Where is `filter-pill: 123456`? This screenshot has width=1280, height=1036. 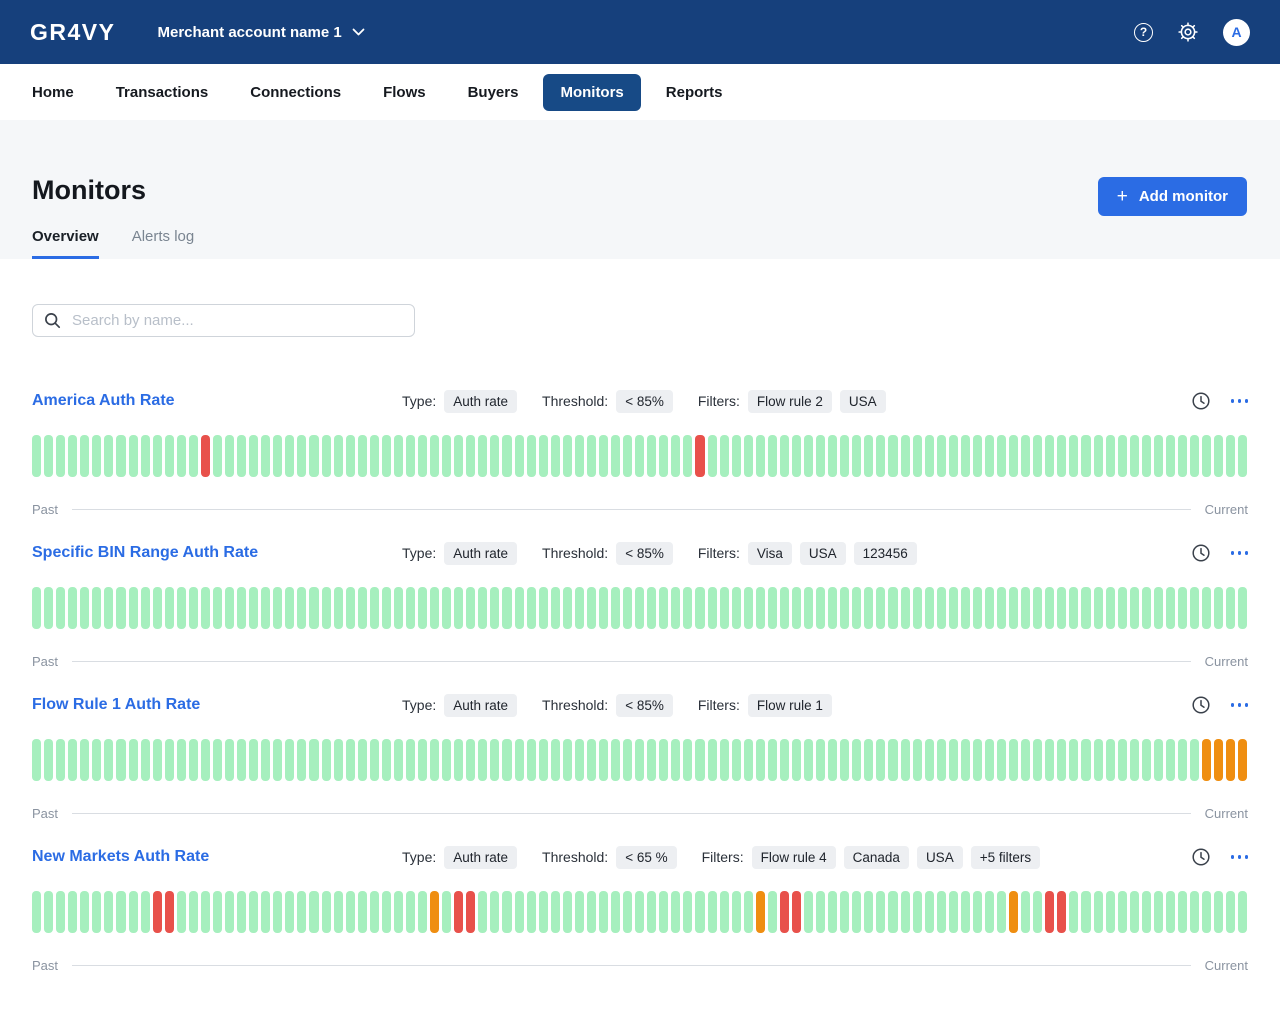
filter-pill: 123456 is located at coordinates (885, 553).